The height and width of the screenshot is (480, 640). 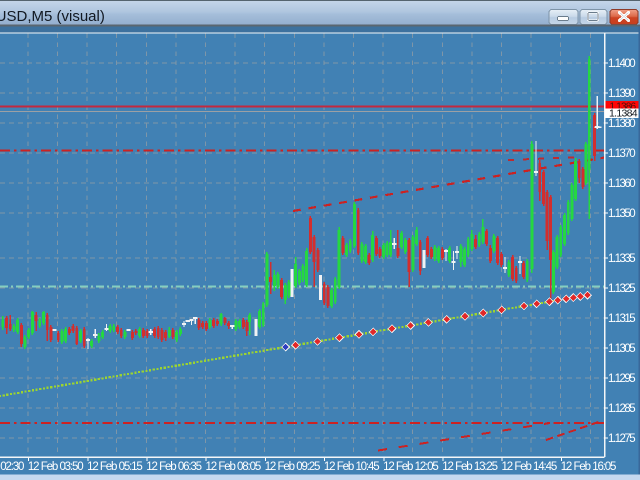 I want to click on svg-text: 1.1295, so click(x=621, y=379).